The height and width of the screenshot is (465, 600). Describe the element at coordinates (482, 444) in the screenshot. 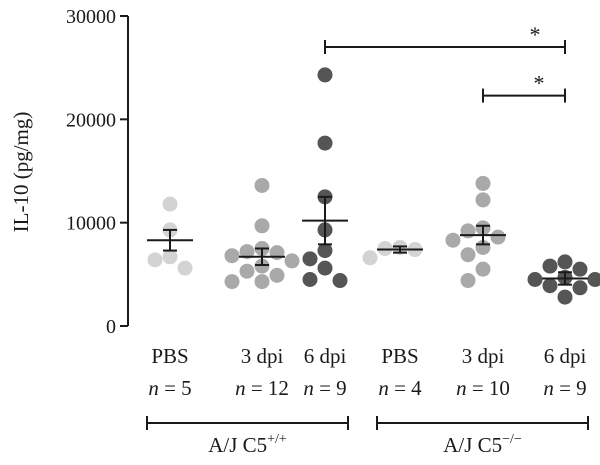

I see `group-bracket-label: A/J C5−/−` at that location.